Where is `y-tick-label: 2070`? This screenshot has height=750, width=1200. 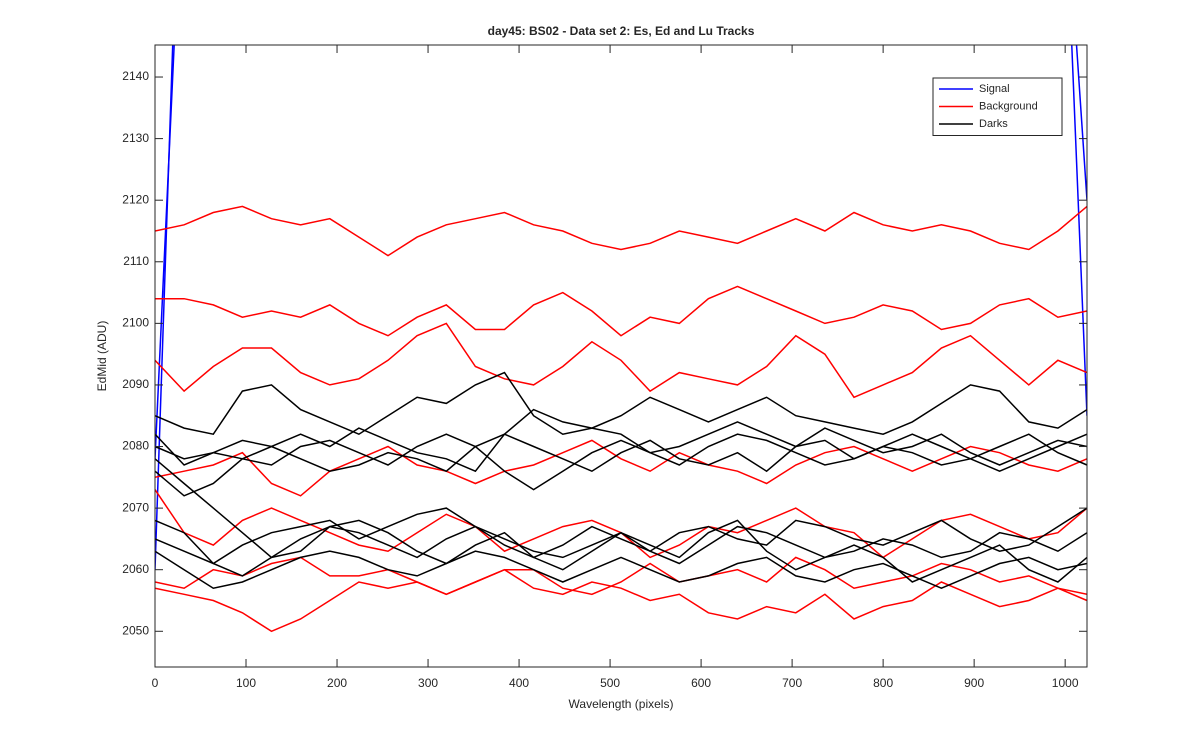 y-tick-label: 2070 is located at coordinates (135, 507).